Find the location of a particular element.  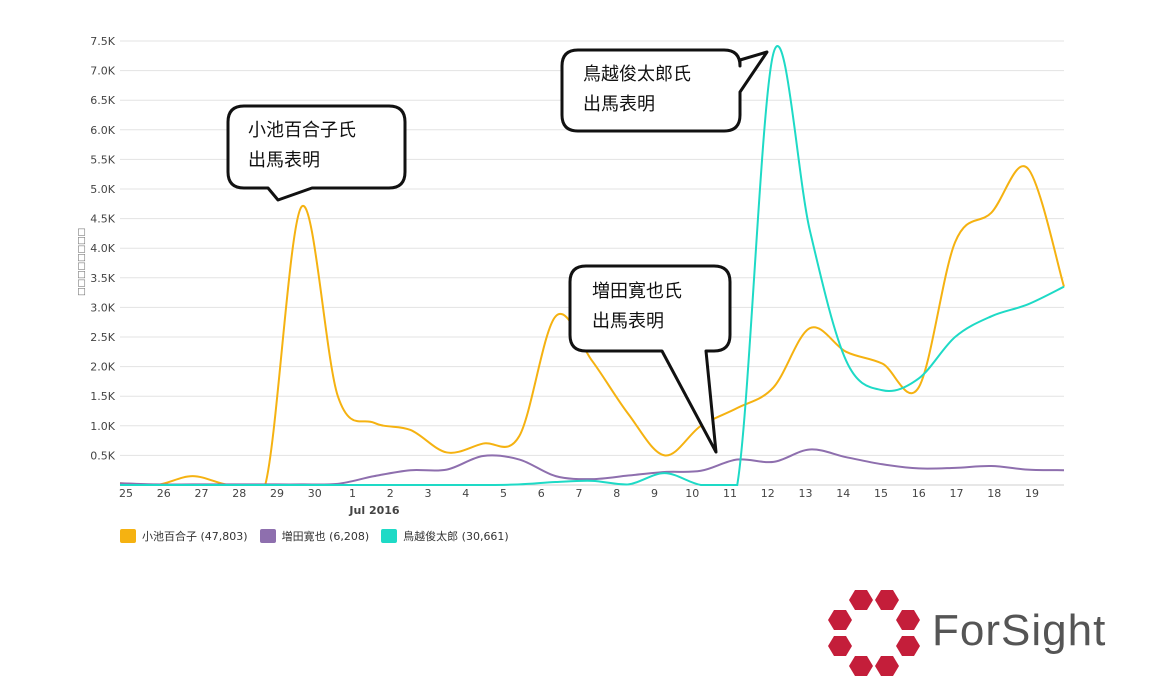

y-tick-label: 2.0K is located at coordinates (102, 367).